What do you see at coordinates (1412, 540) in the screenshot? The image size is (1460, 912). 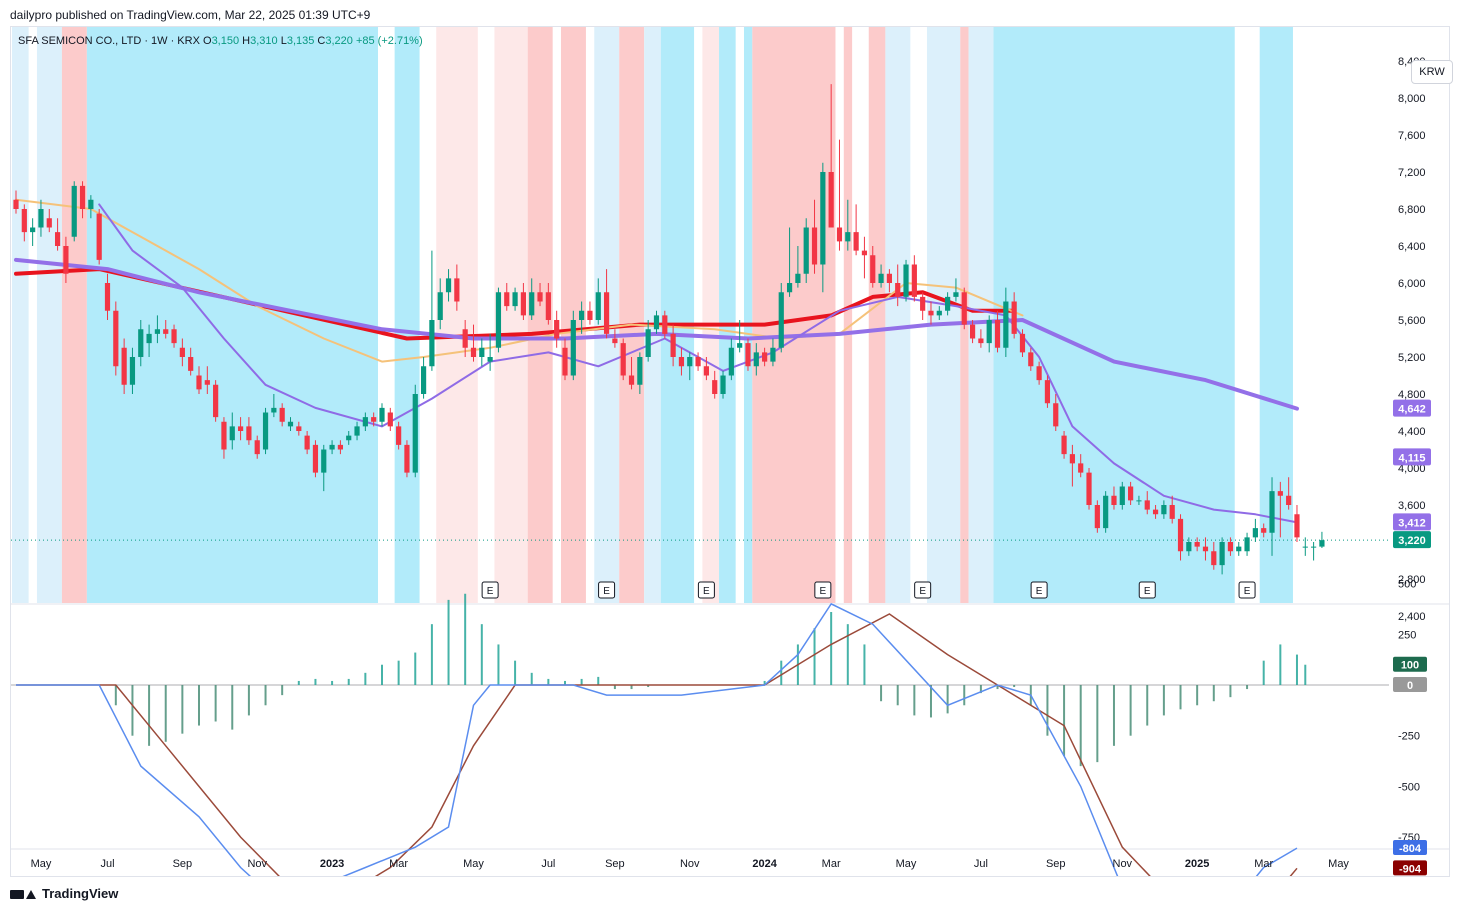 I see `price-axis-label: 3,220` at bounding box center [1412, 540].